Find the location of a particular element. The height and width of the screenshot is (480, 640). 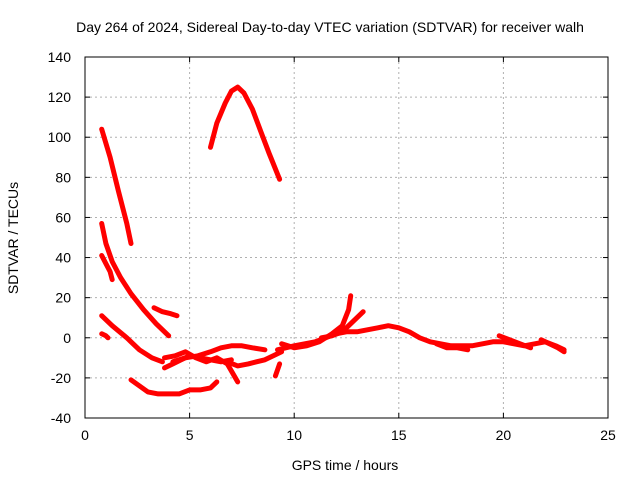

y-tick-label: -40 is located at coordinates (61, 418).